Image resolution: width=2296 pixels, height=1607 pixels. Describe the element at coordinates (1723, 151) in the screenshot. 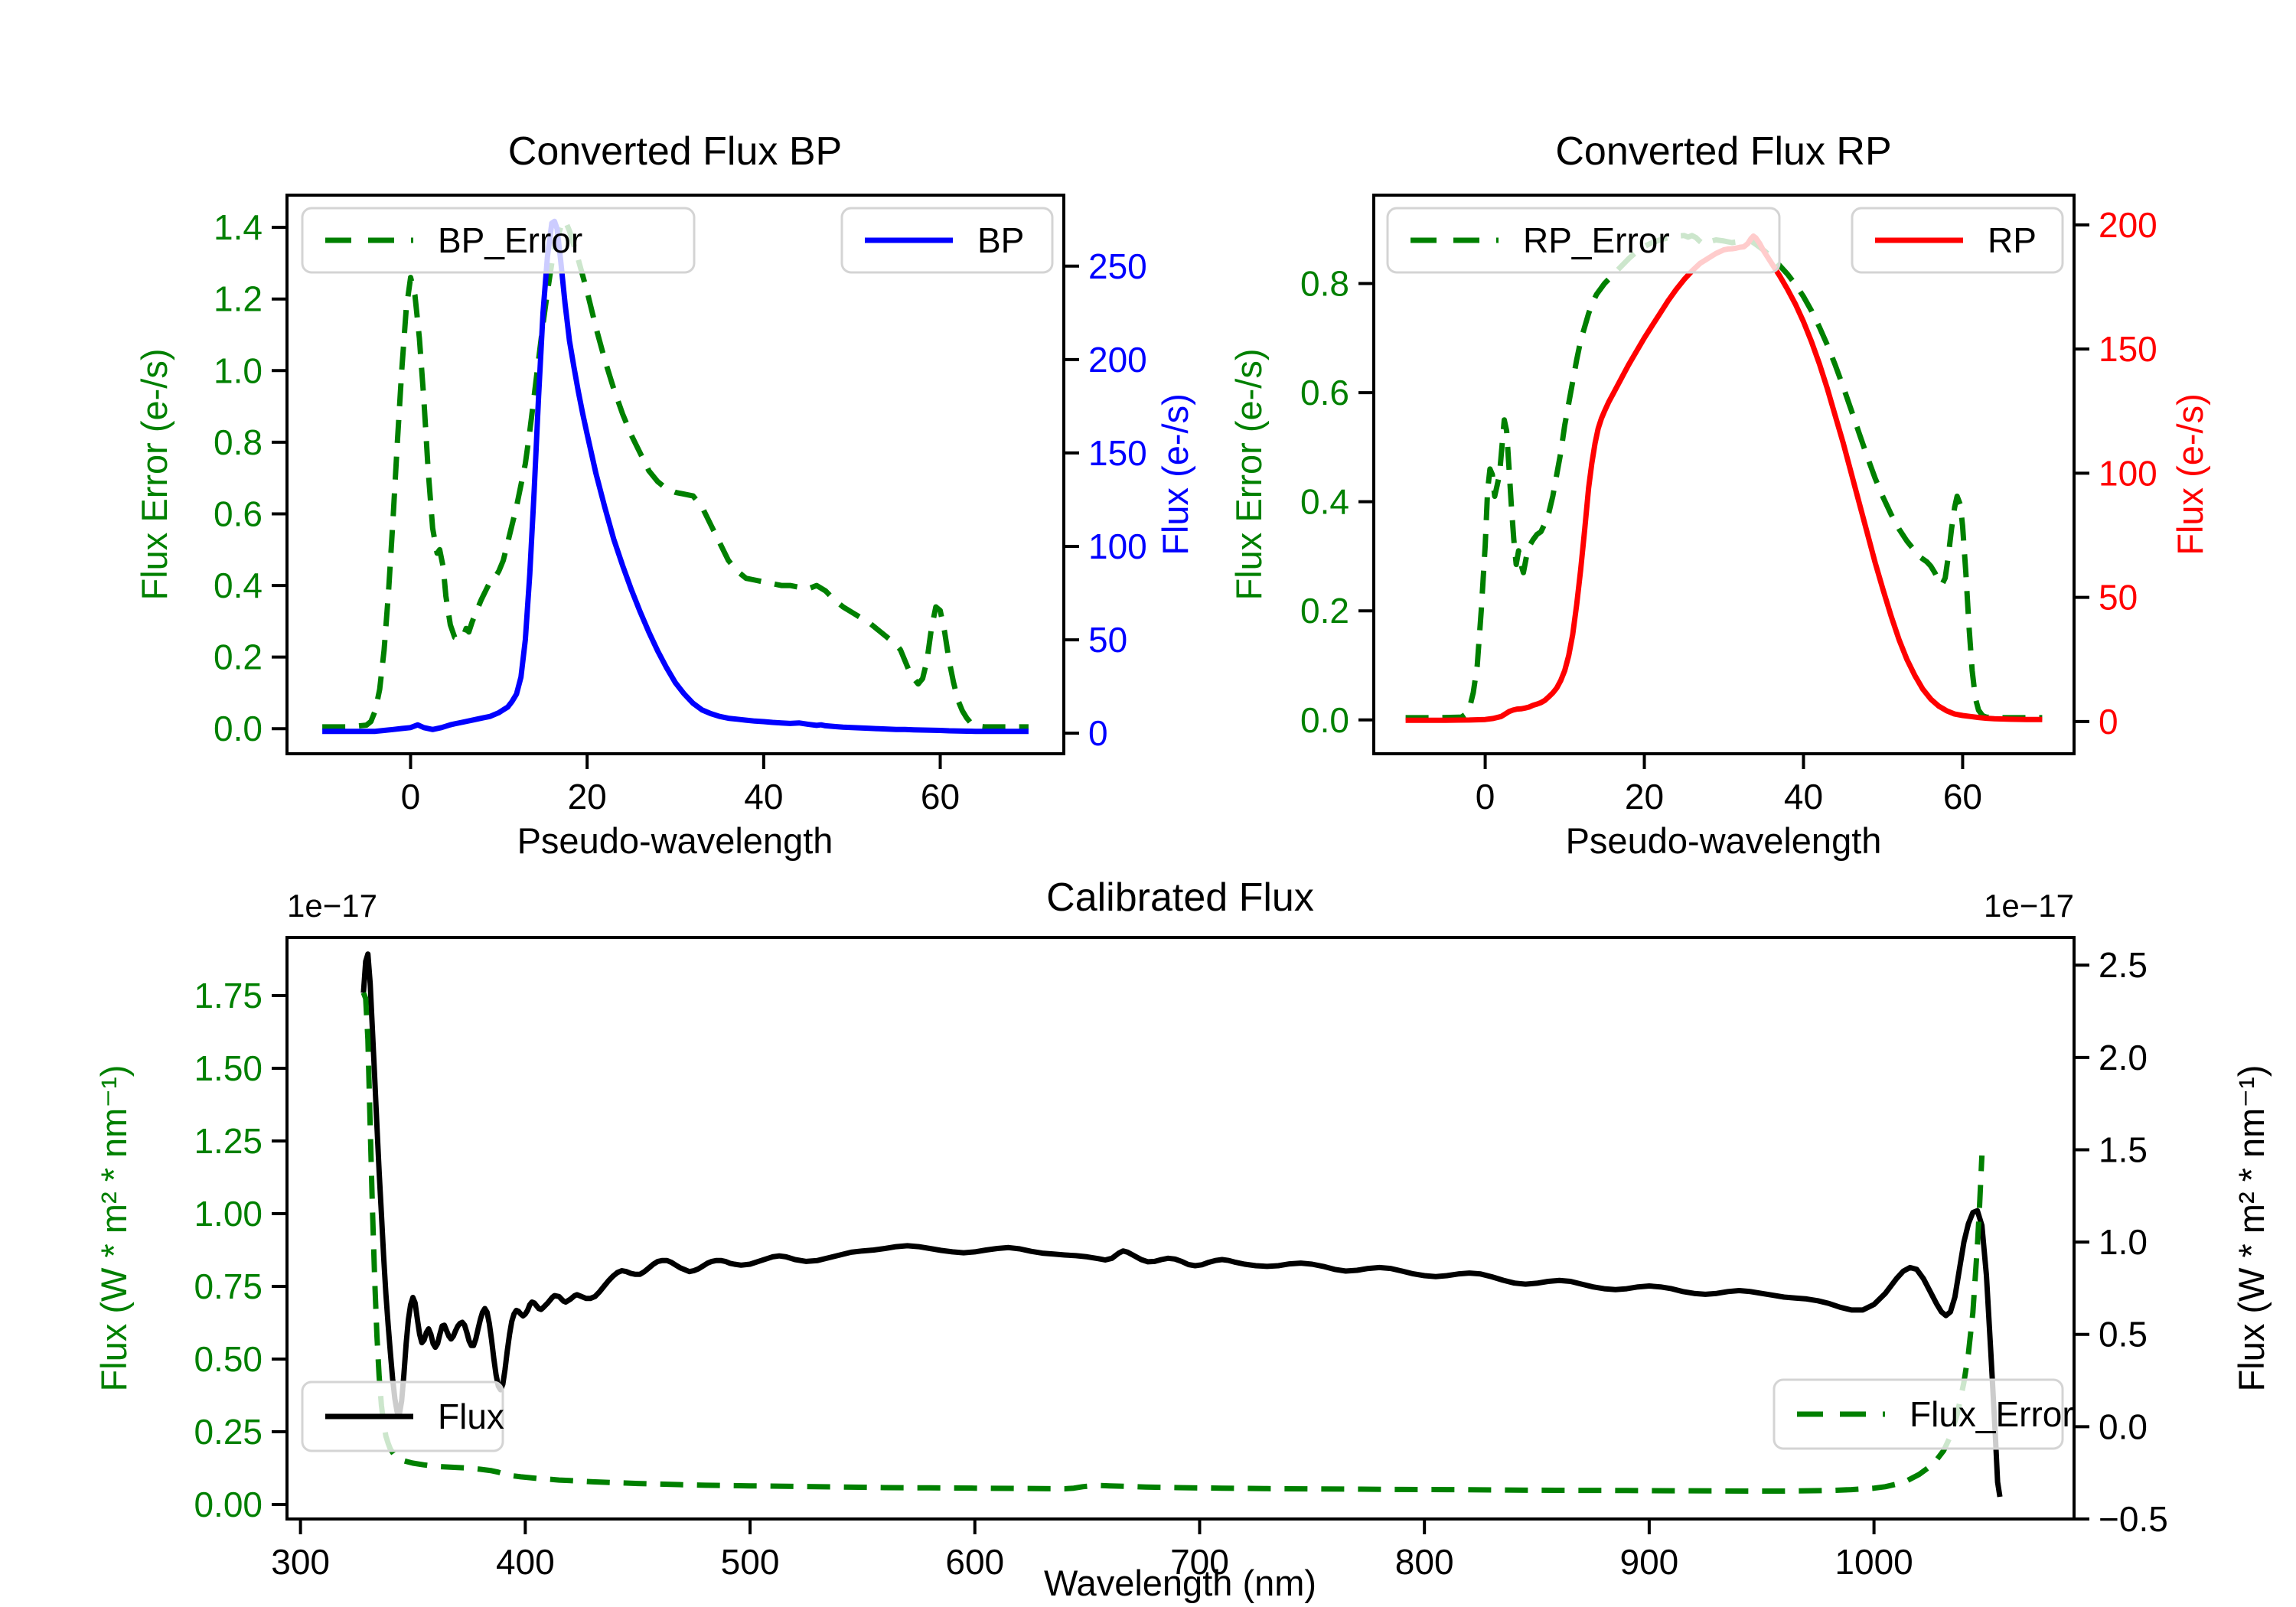

I see `rp-title: Converted Flux RP` at that location.